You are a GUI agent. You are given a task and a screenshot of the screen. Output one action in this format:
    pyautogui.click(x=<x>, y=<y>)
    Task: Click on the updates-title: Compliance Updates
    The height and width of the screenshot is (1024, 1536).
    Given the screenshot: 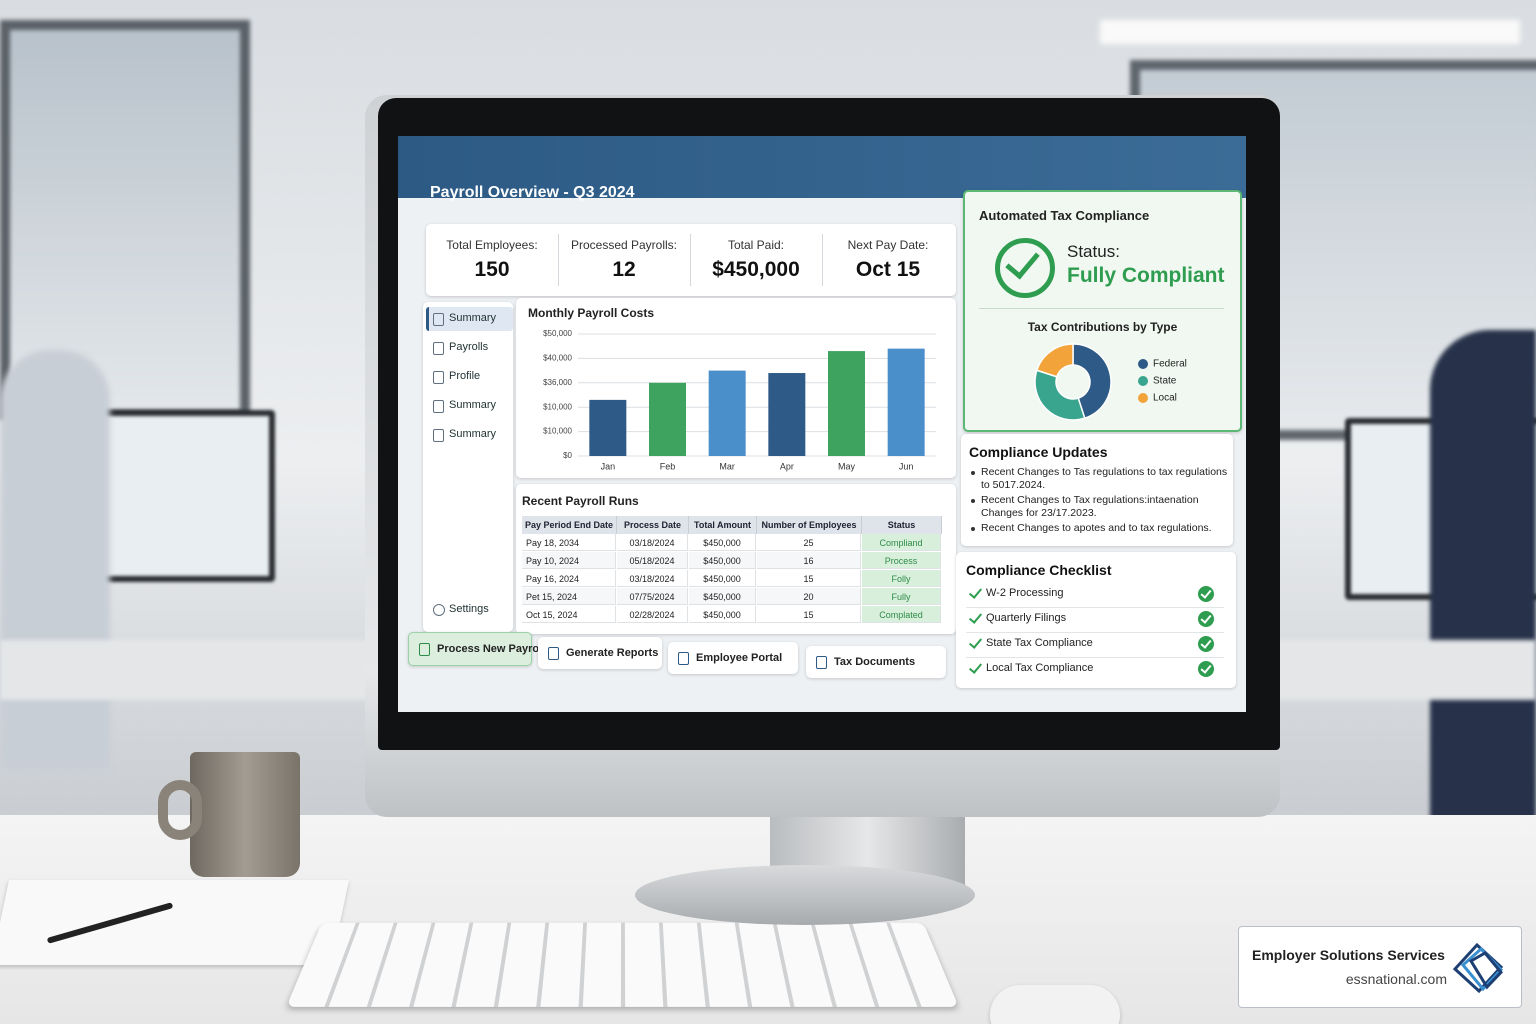 What is the action you would take?
    pyautogui.click(x=1038, y=452)
    